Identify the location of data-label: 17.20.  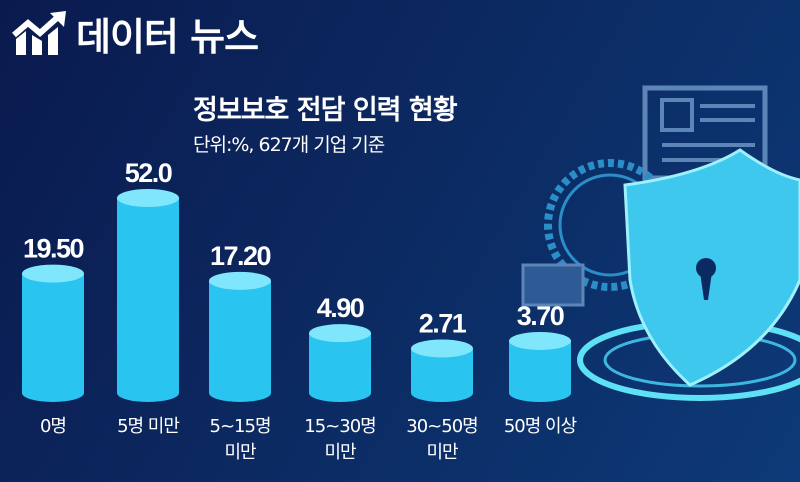
(240, 256).